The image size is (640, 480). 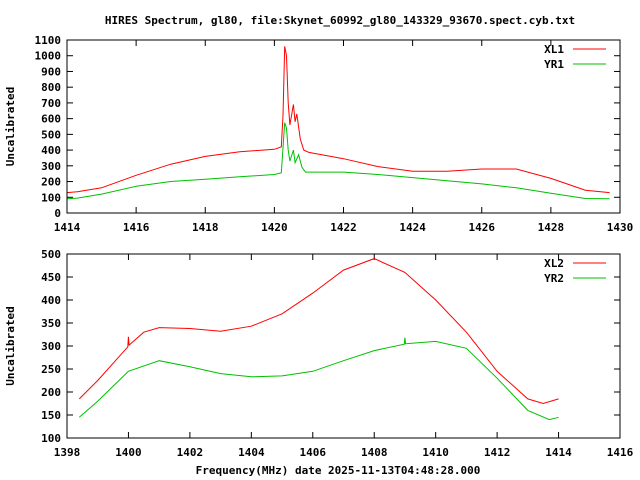 What do you see at coordinates (57, 213) in the screenshot?
I see `y-tick-label: 0` at bounding box center [57, 213].